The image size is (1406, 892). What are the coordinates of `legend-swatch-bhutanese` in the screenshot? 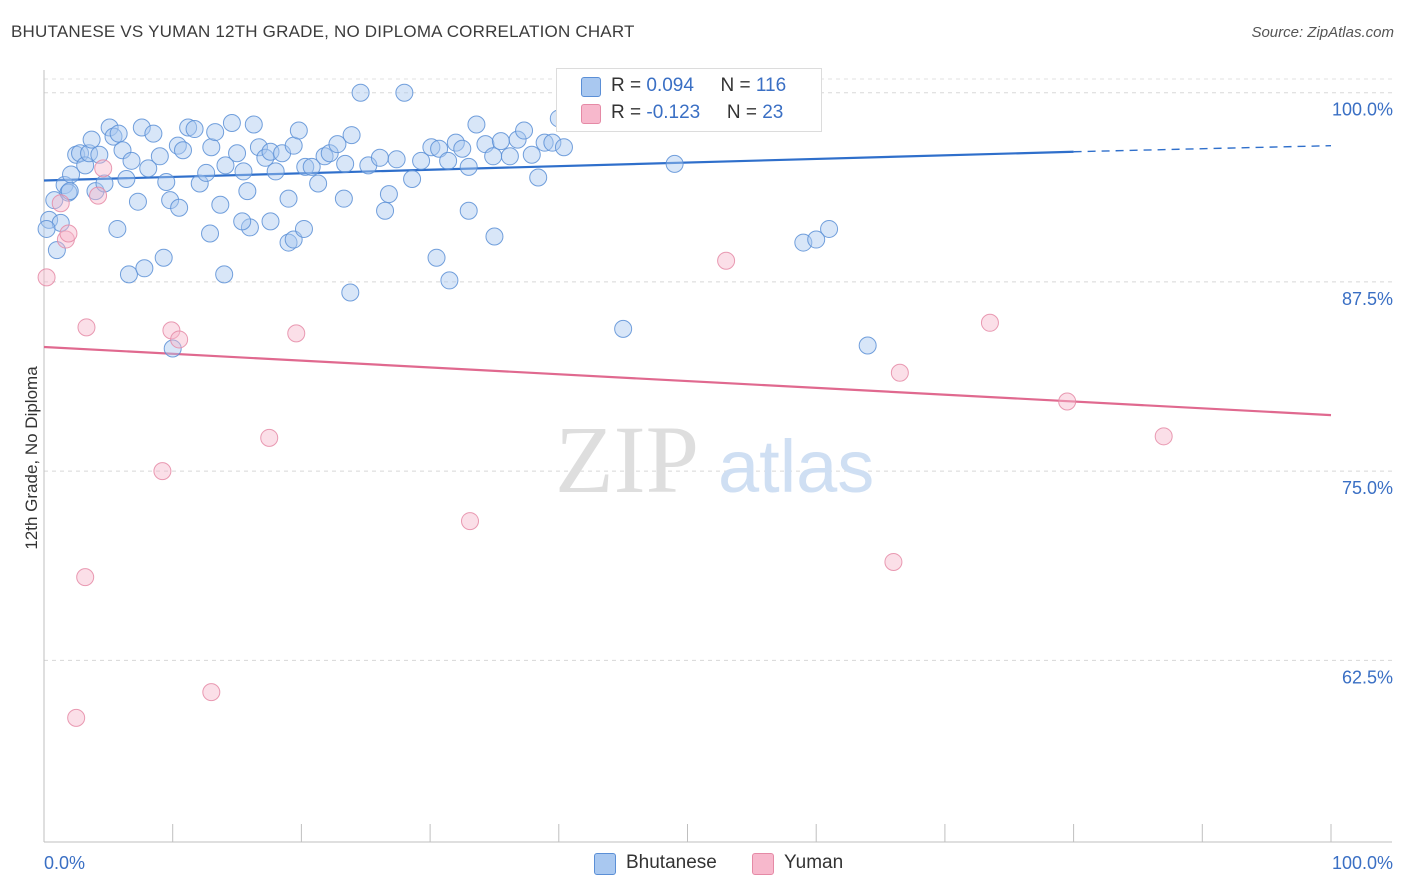 It's located at (591, 87).